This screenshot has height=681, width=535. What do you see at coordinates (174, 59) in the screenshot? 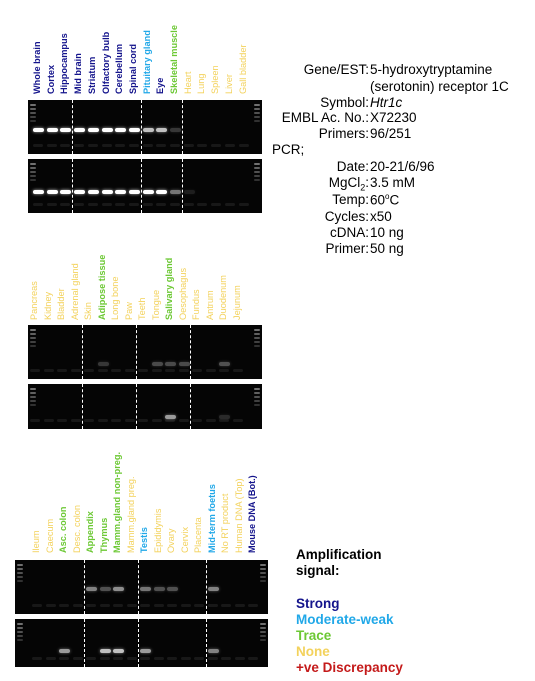
I see `lane-label: Skeletal muscle` at bounding box center [174, 59].